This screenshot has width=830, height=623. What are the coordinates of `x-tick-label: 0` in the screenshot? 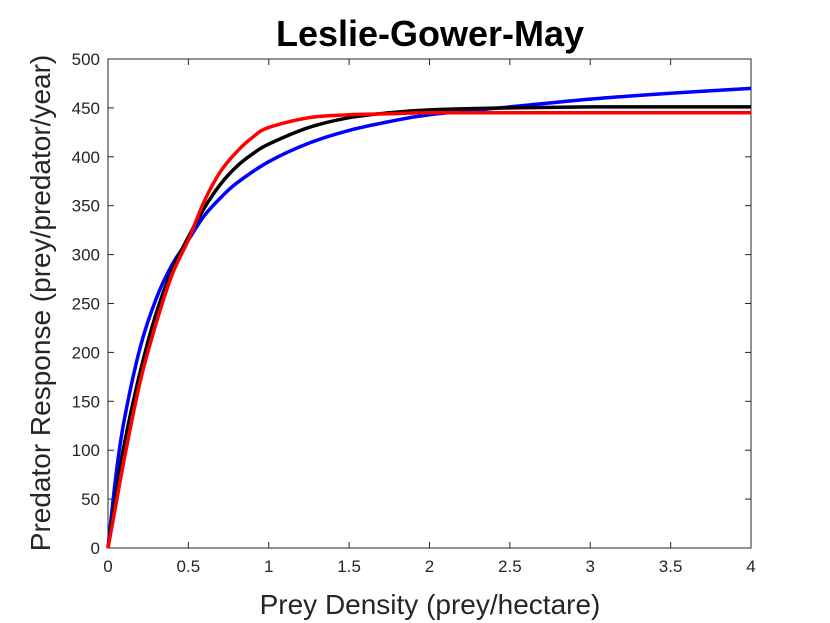 It's located at (107, 566).